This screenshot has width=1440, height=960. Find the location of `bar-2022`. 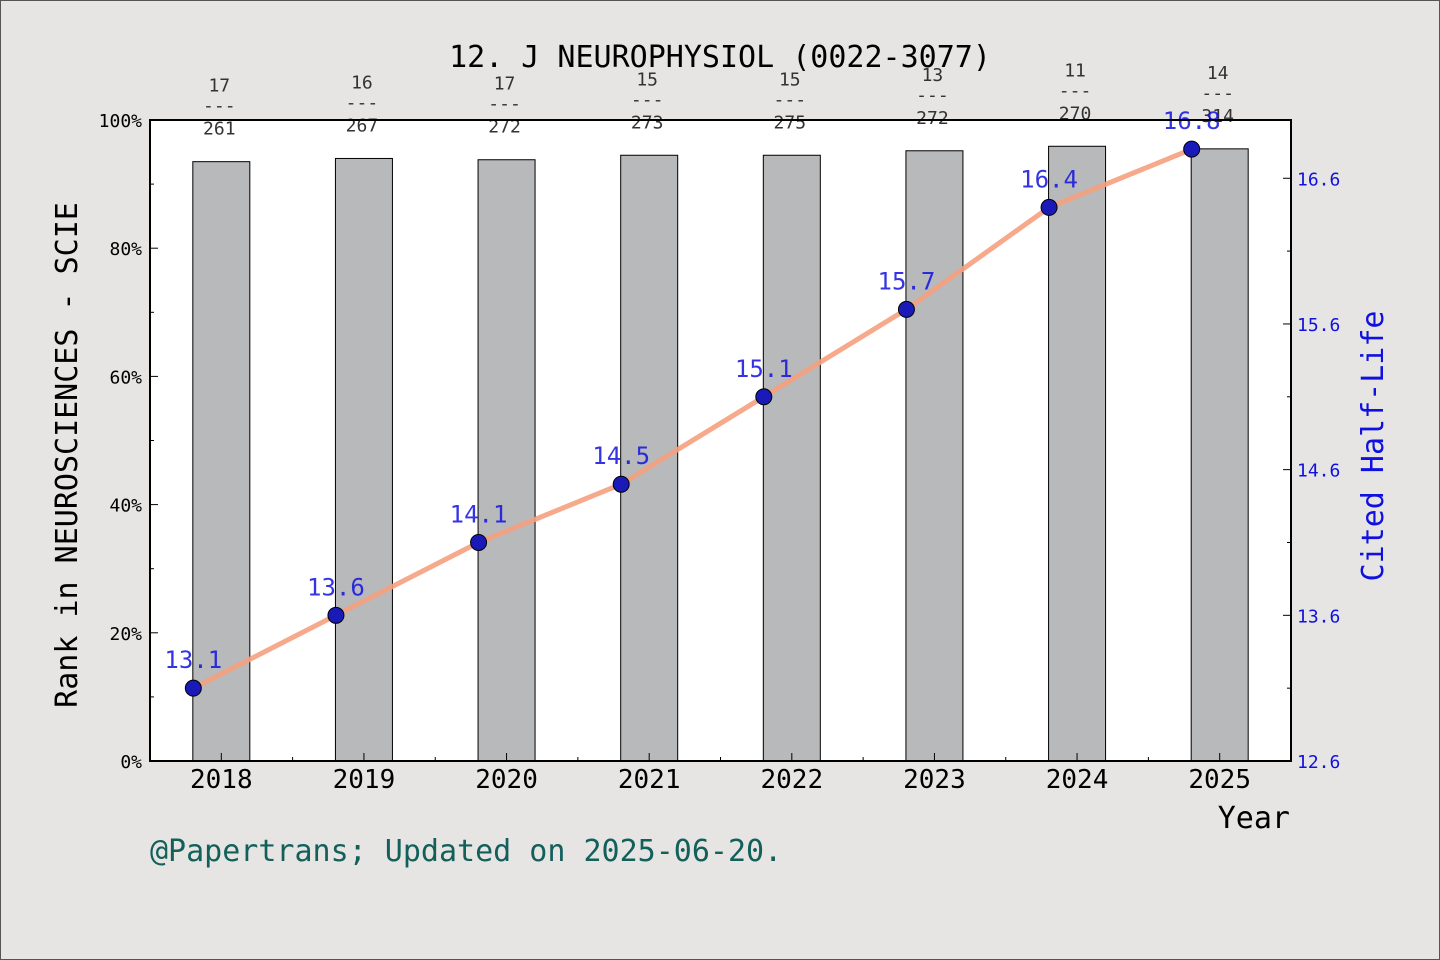

bar-2022 is located at coordinates (791, 458).